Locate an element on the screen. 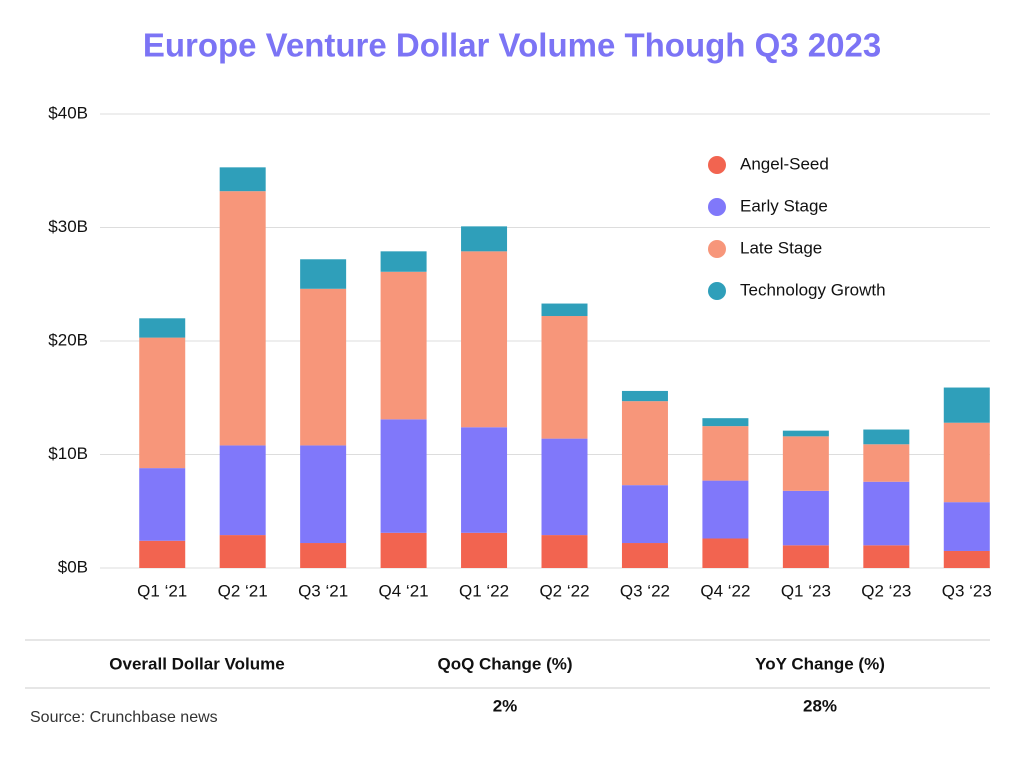 Image resolution: width=1024 pixels, height=759 pixels. table-header: Overall Dollar Volume is located at coordinates (196, 663).